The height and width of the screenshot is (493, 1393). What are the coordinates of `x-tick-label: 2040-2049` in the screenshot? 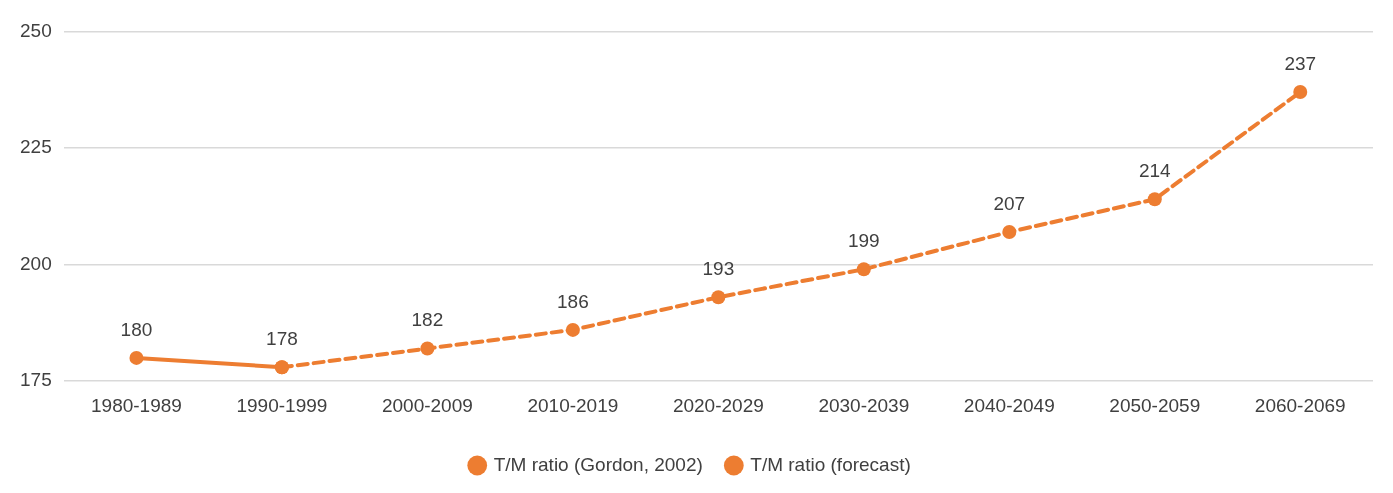 It's located at (1009, 405).